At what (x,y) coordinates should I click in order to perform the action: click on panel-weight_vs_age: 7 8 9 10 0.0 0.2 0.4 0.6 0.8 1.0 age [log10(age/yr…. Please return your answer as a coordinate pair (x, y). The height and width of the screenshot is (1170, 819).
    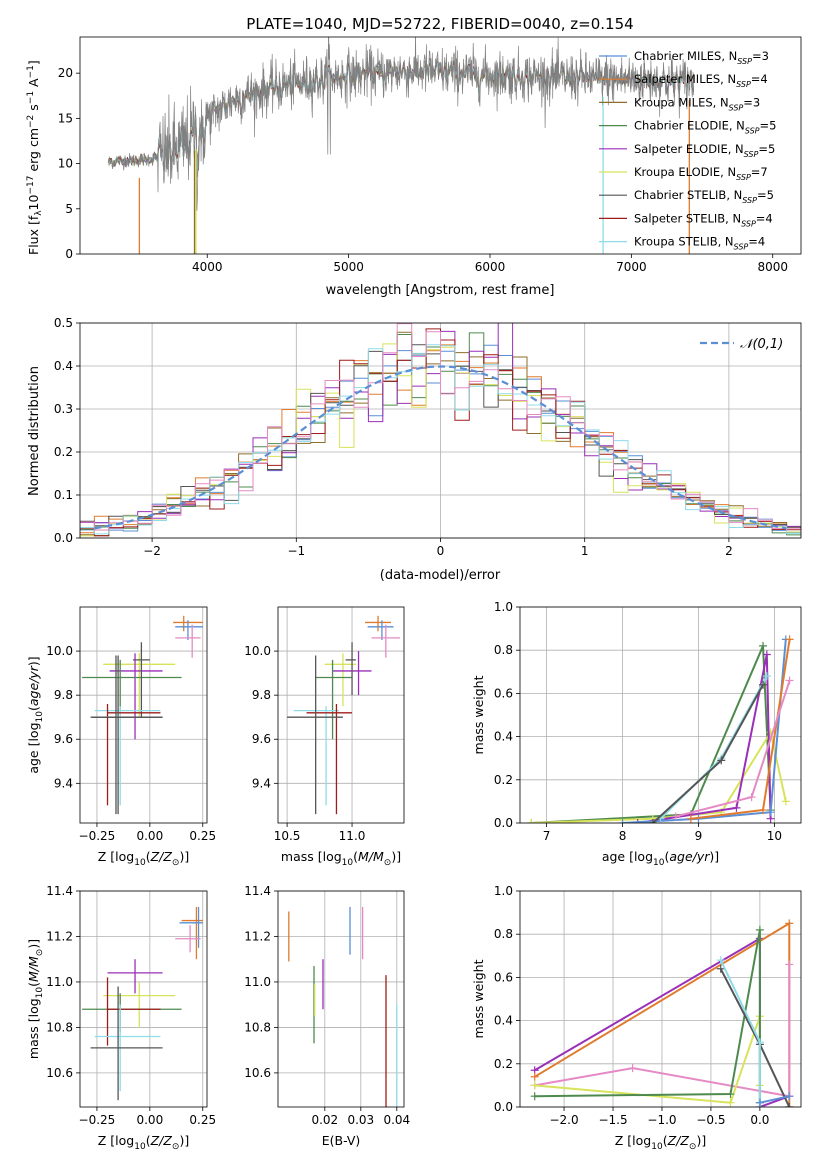
    Looking at the image, I should click on (636, 734).